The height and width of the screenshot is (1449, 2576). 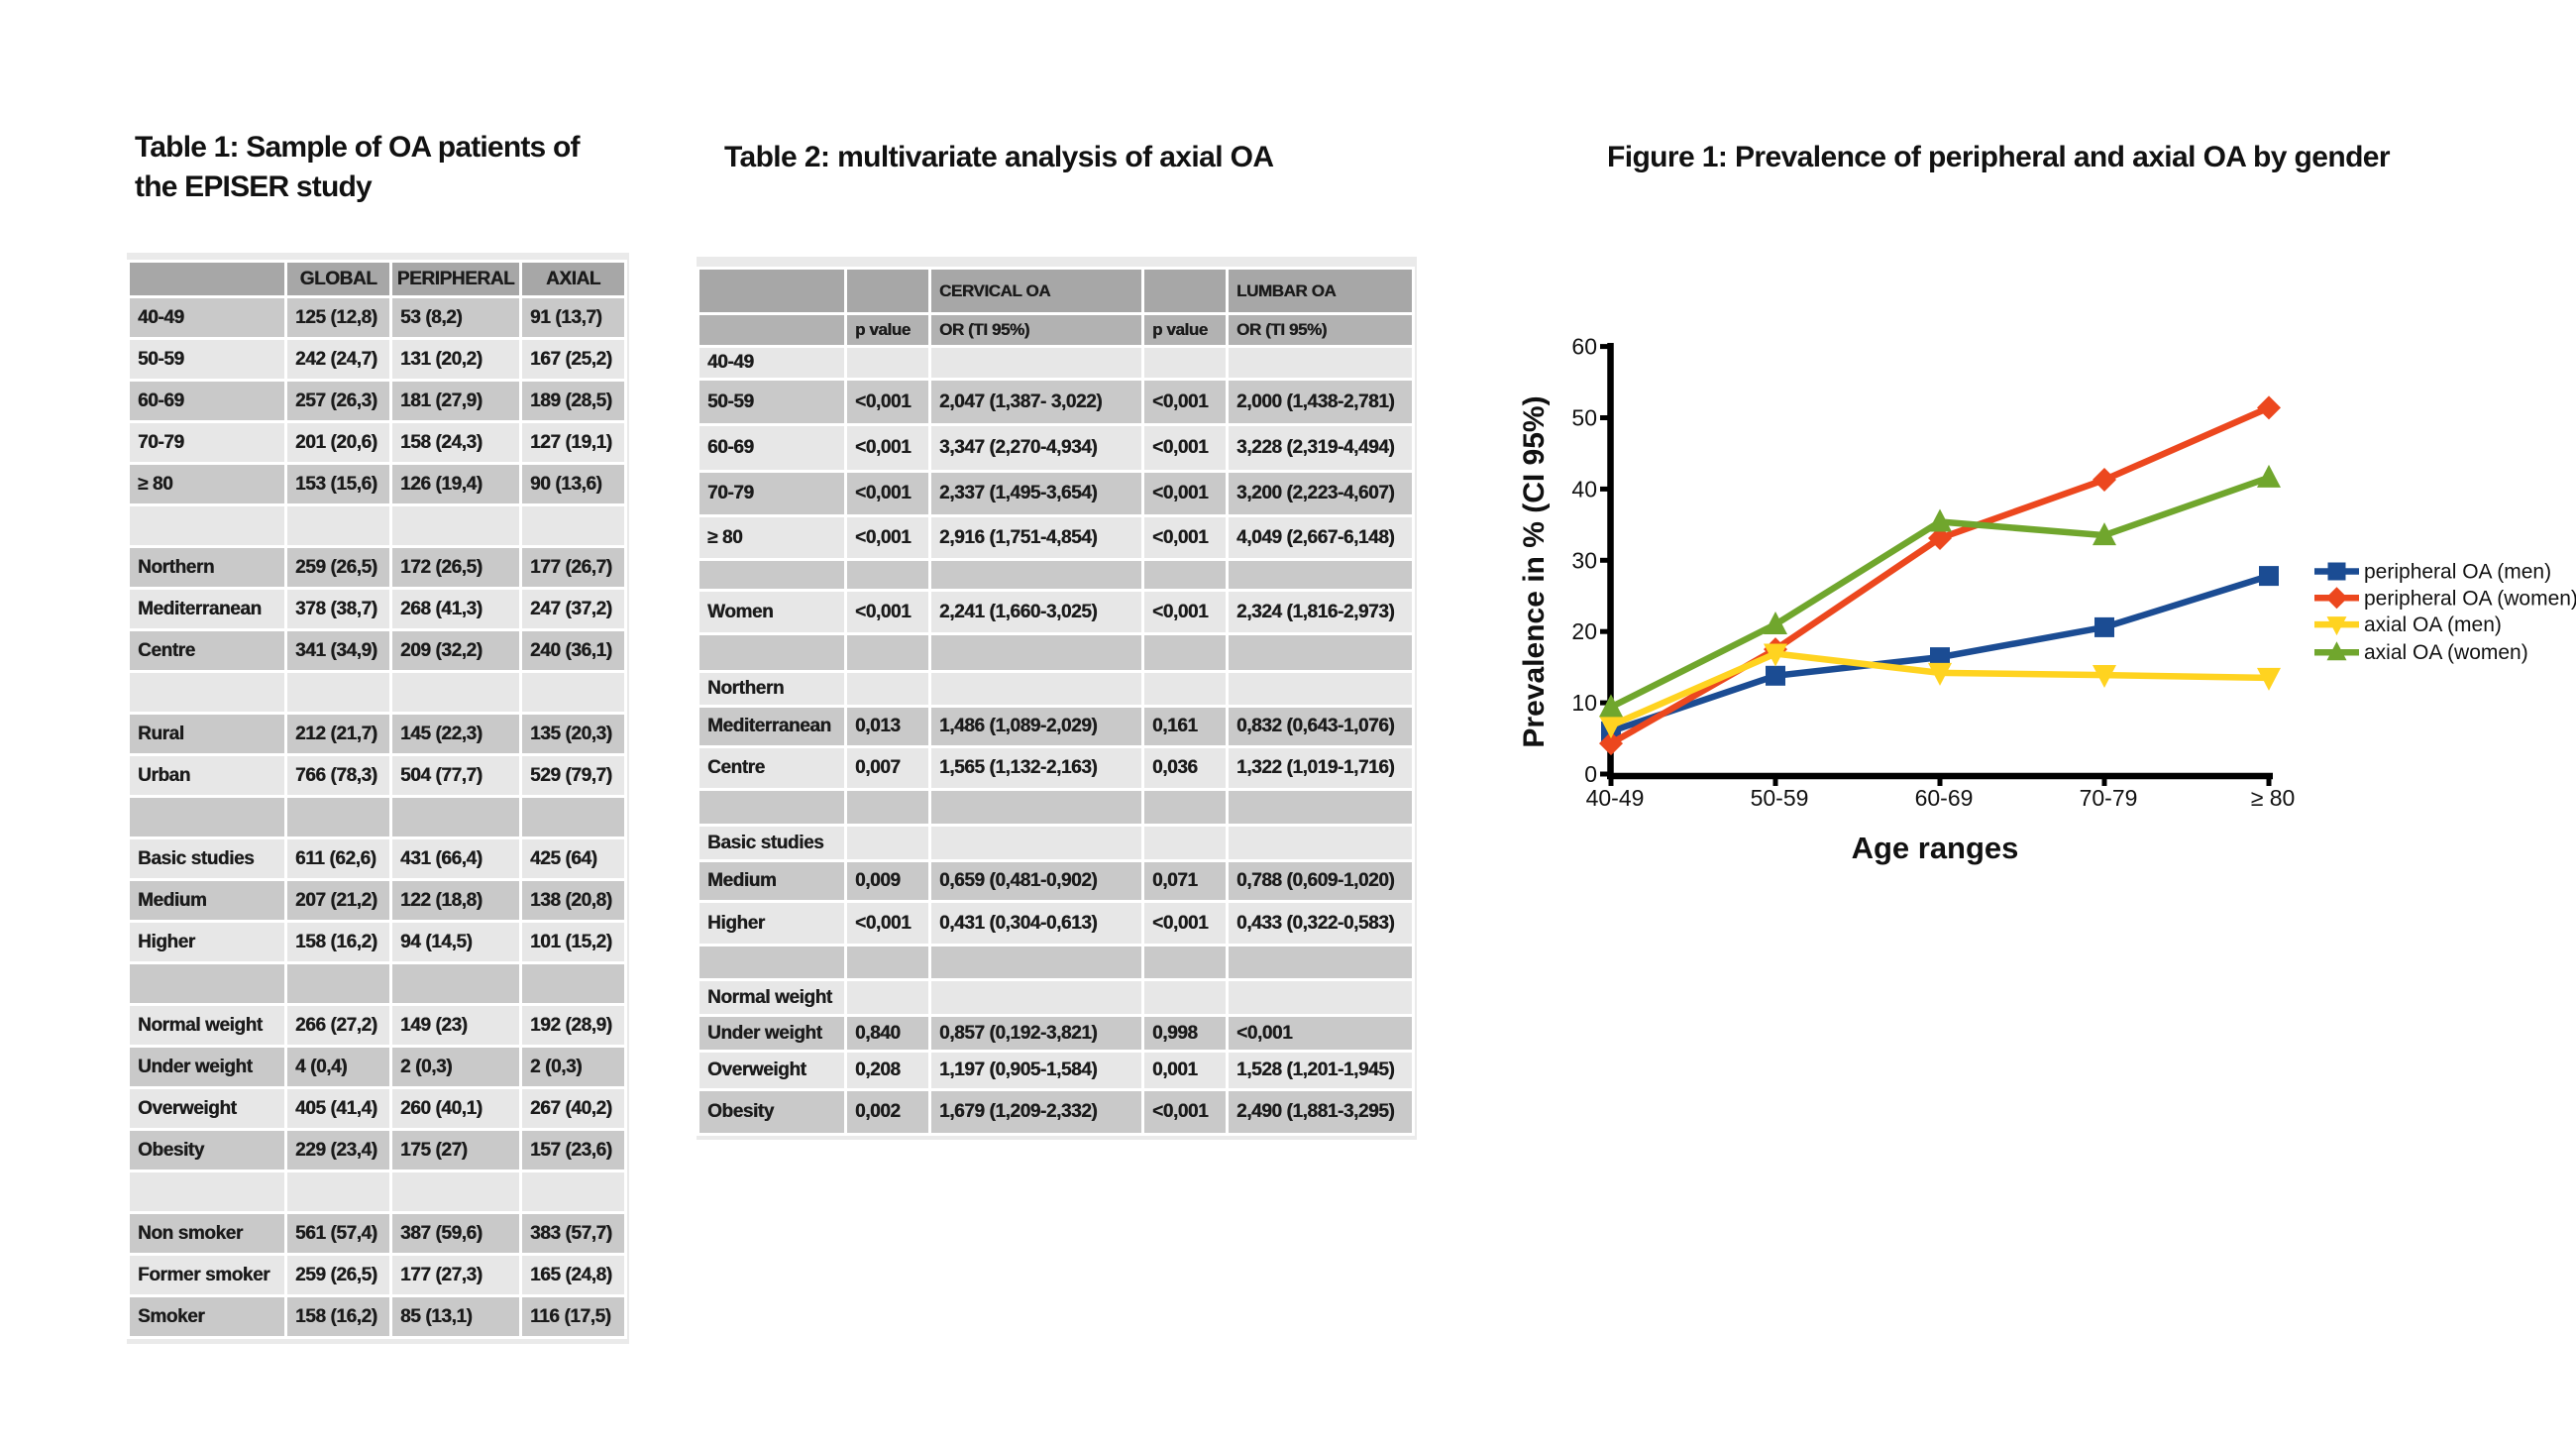 What do you see at coordinates (1534, 571) in the screenshot?
I see `svg-text: Prevalence in % (CI 95%)` at bounding box center [1534, 571].